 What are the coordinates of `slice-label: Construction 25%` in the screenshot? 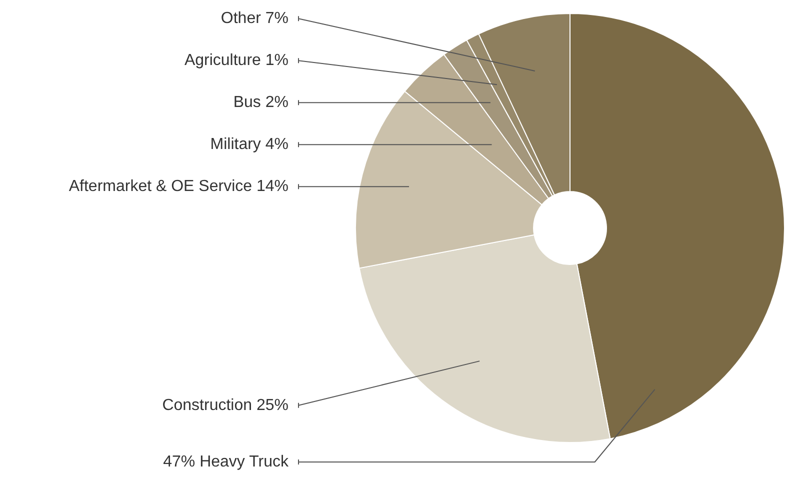 It's located at (225, 405).